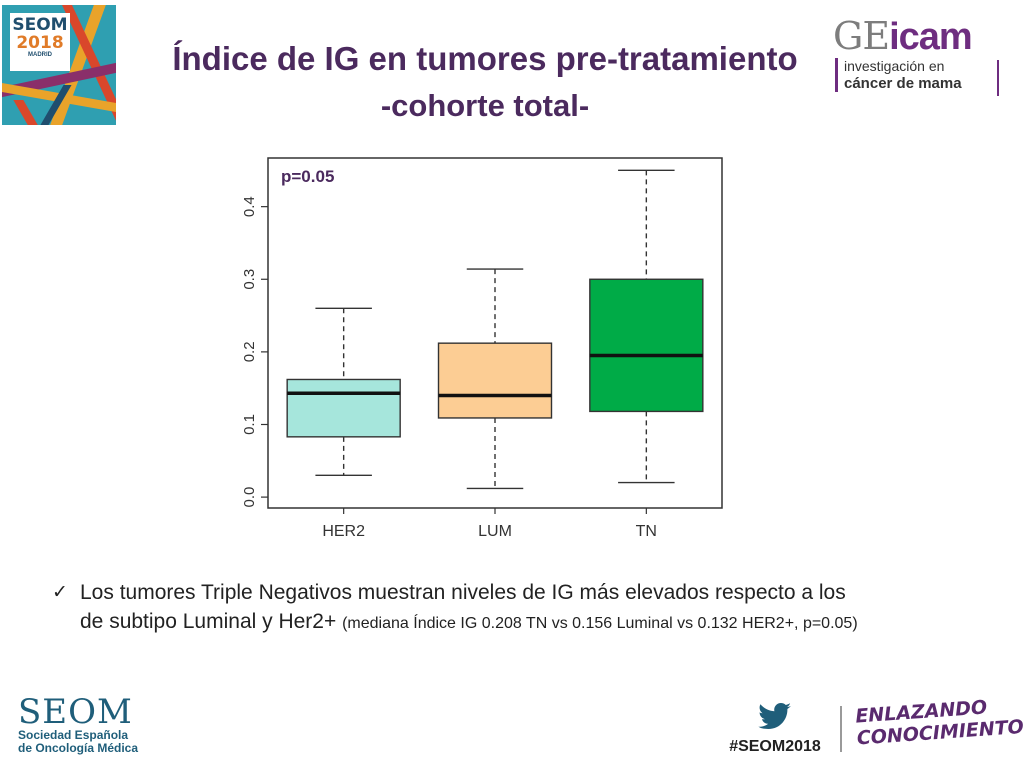  Describe the element at coordinates (495, 380) in the screenshot. I see `box-lum` at that location.